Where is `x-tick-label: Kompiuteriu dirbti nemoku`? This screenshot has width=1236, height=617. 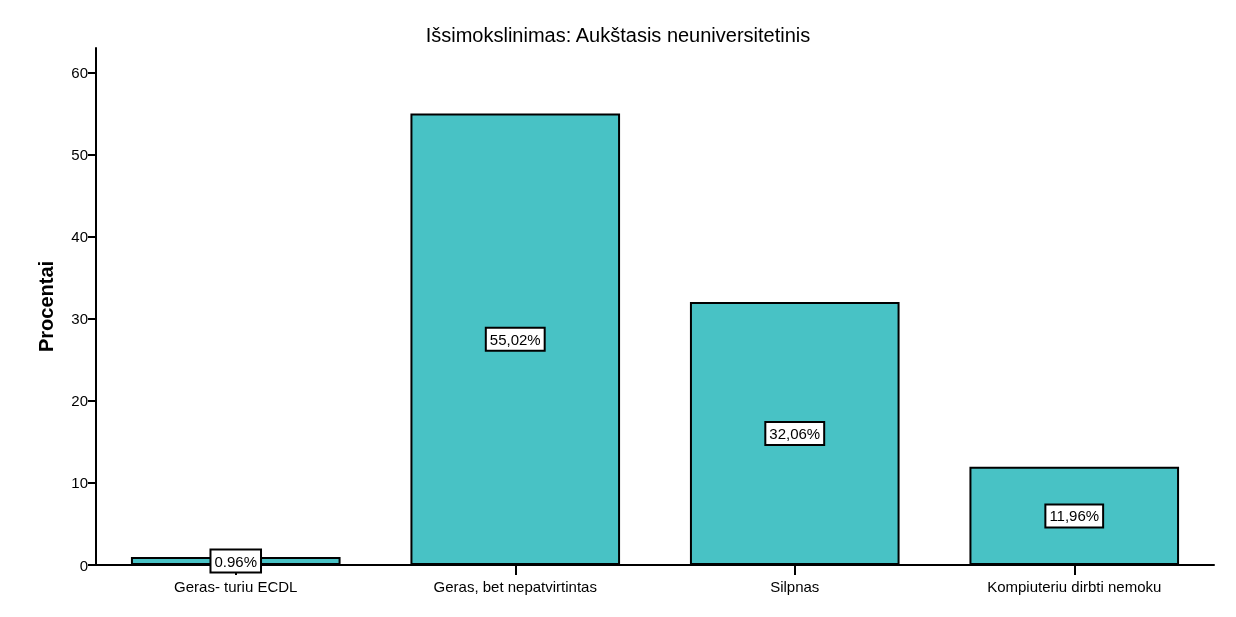
x-tick-label: Kompiuteriu dirbti nemoku is located at coordinates (1074, 586).